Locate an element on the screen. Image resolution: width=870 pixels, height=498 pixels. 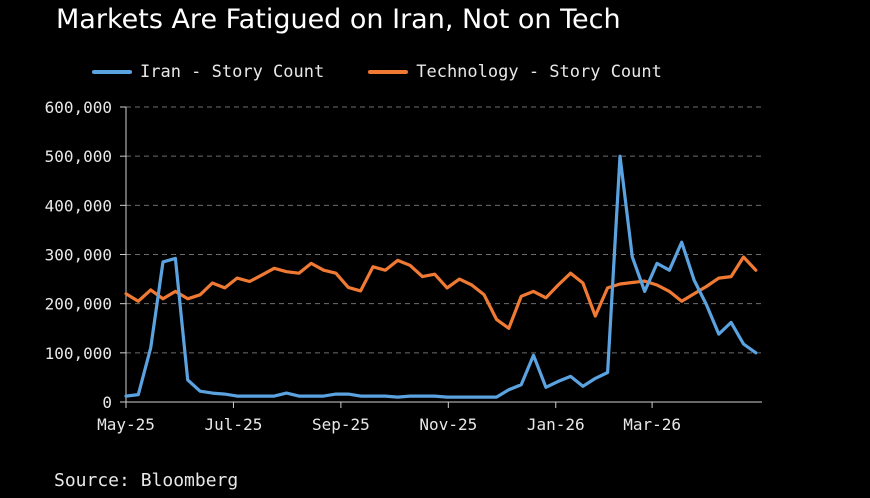
source-note: Source: Bloomberg is located at coordinates (146, 480).